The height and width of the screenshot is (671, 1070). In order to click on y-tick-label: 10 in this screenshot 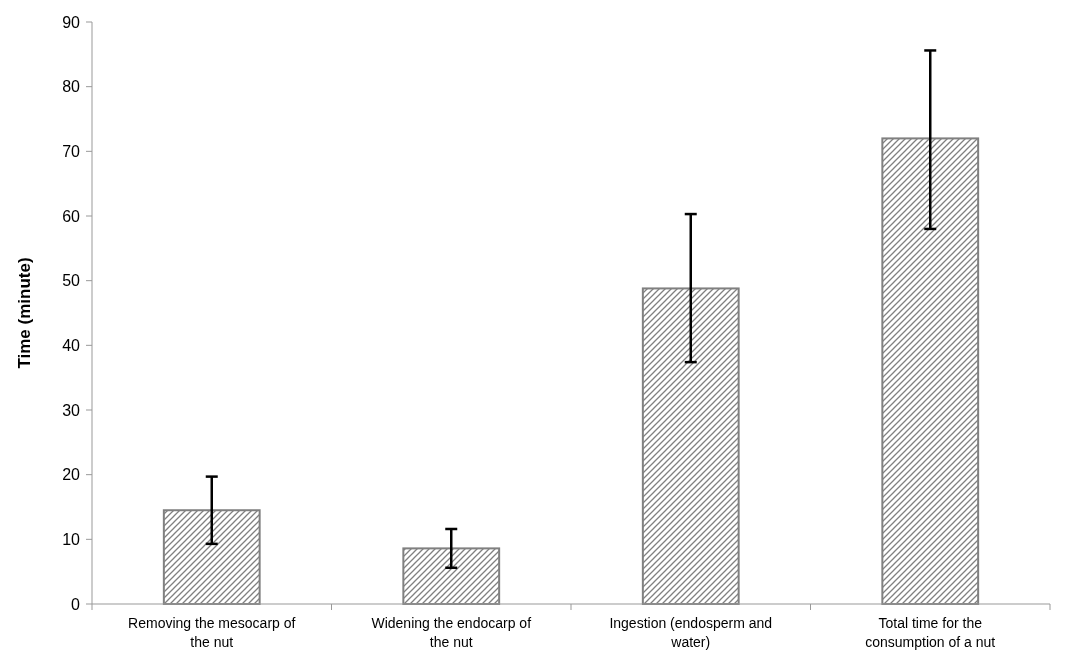, I will do `click(71, 539)`.